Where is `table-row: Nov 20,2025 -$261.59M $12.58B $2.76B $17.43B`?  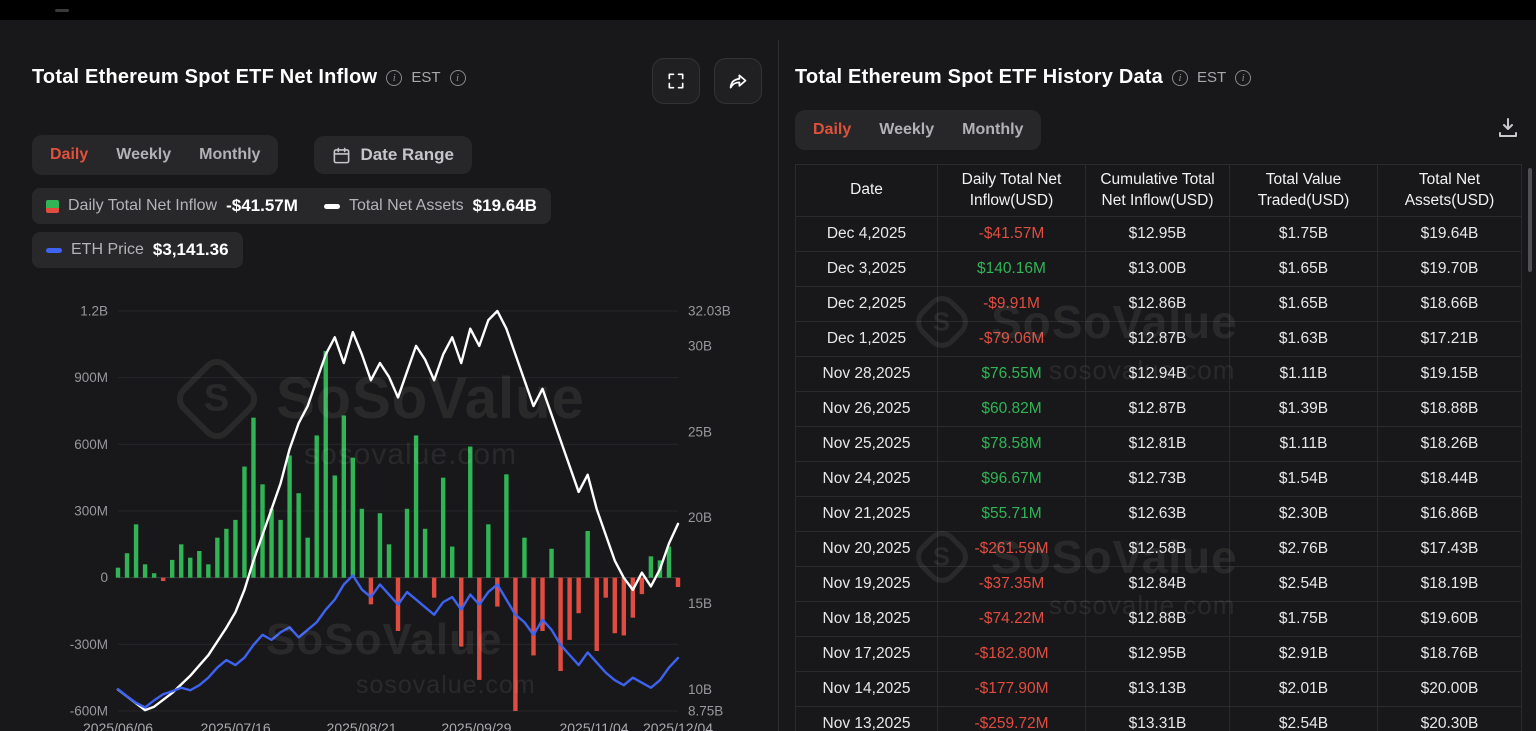
table-row: Nov 20,2025 -$261.59M $12.58B $2.76B $17.43B is located at coordinates (1158, 549).